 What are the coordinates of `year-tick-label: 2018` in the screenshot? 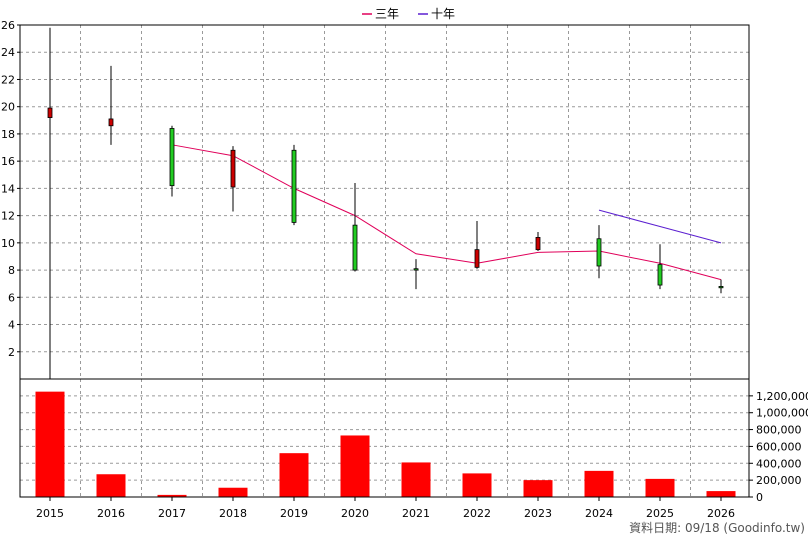 It's located at (233, 513).